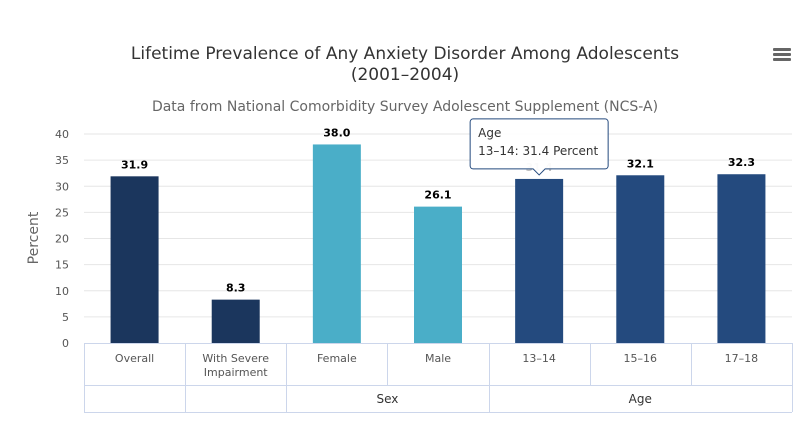 The image size is (799, 421). I want to click on y-tick-label: 10, so click(62, 291).